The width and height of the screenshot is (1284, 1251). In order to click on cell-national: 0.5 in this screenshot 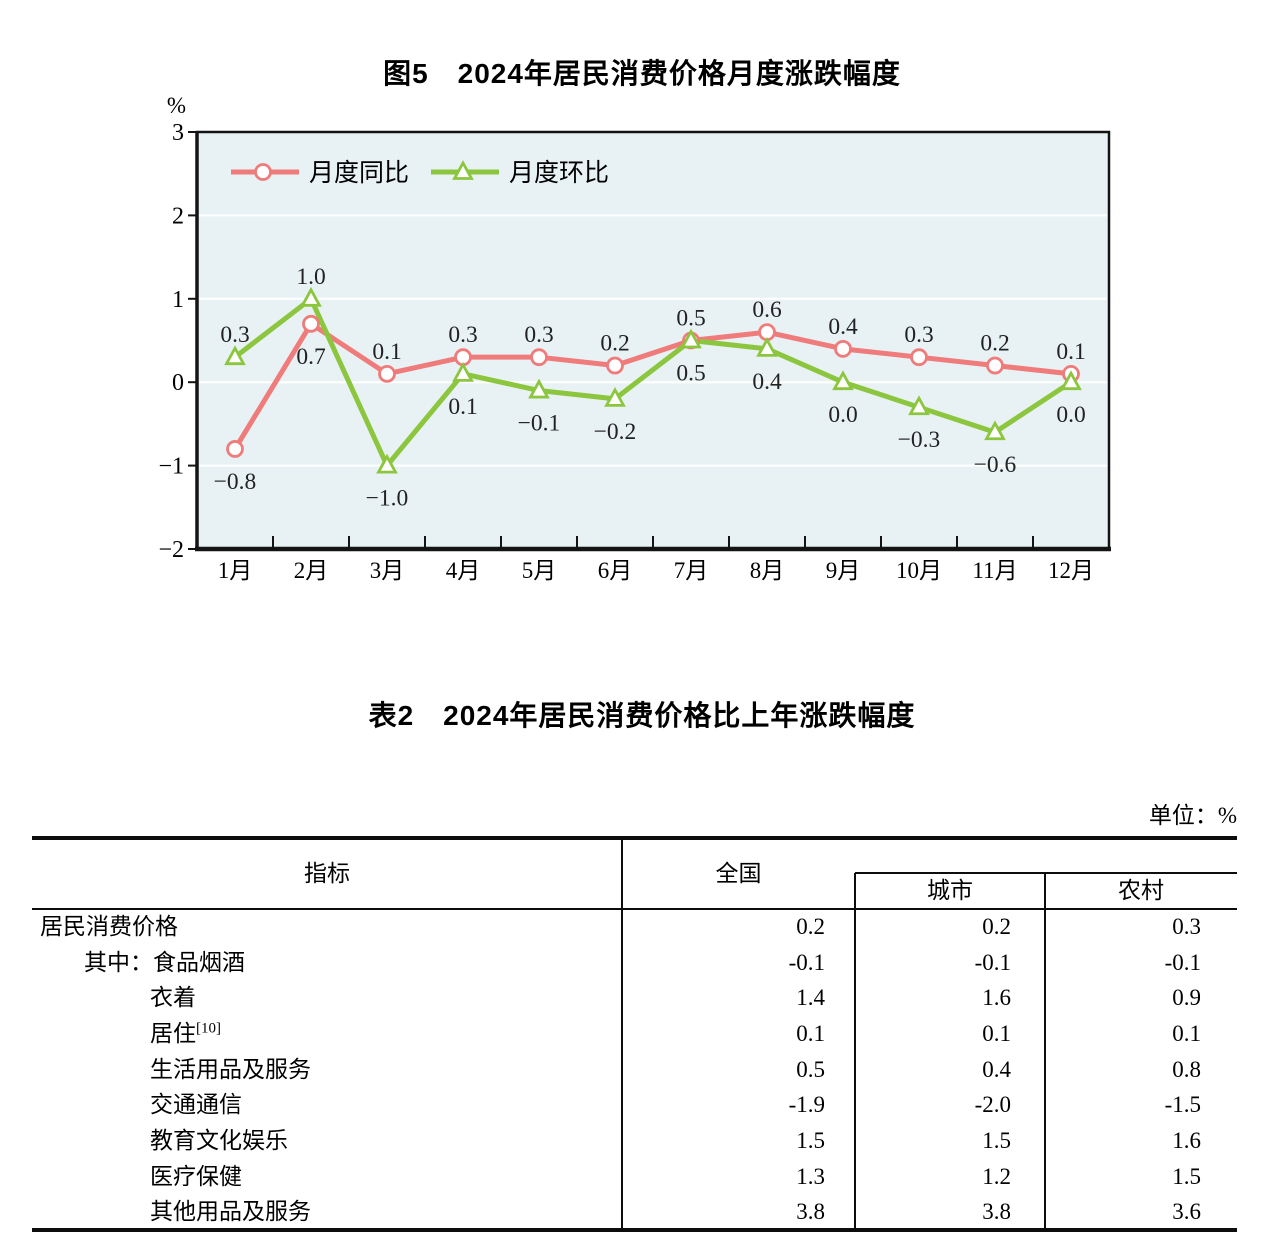, I will do `click(810, 1069)`.